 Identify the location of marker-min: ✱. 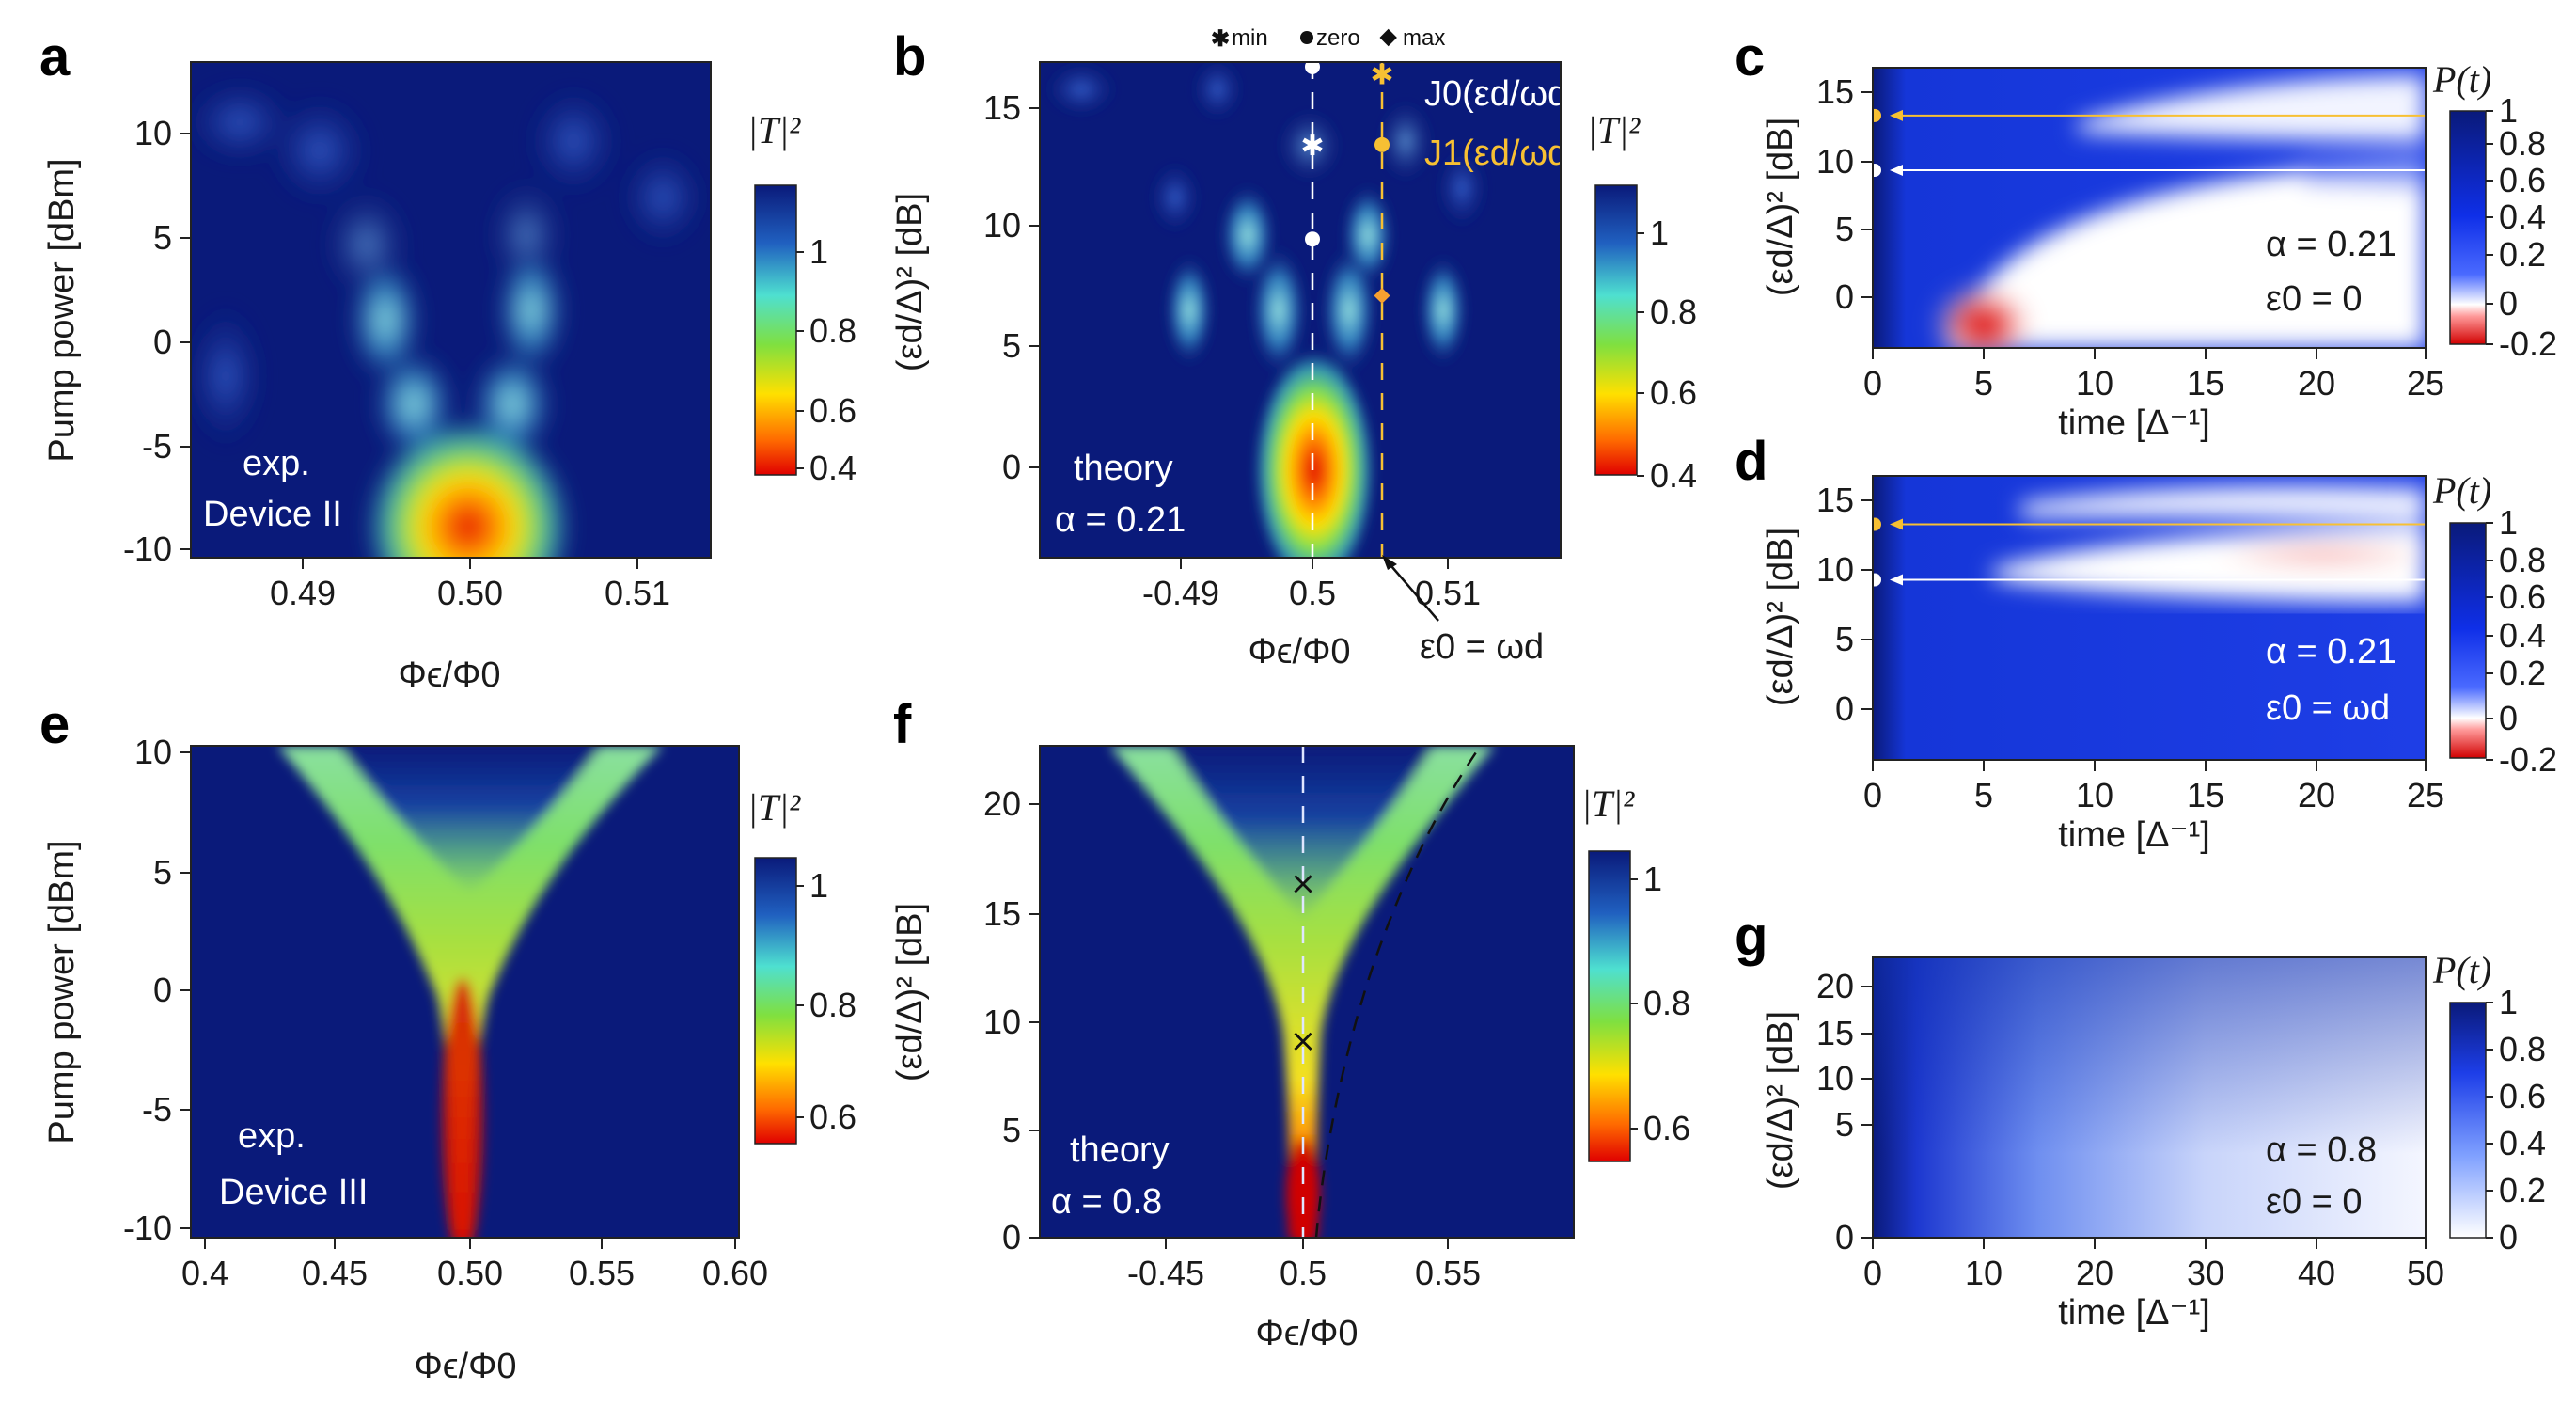
(1381, 75).